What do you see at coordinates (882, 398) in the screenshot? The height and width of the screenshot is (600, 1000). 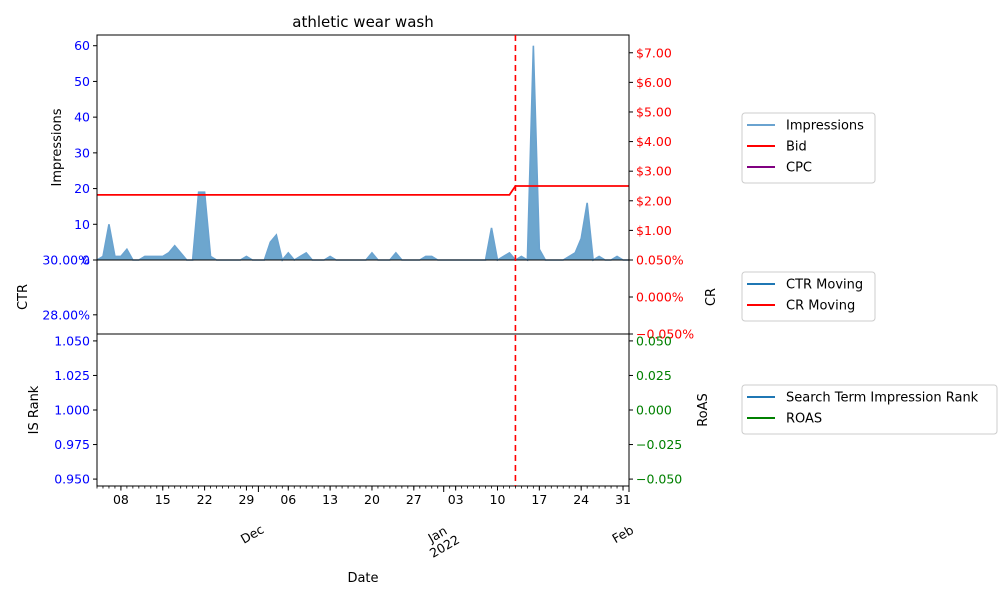 I see `legend-label: Search Term Impression Rank` at bounding box center [882, 398].